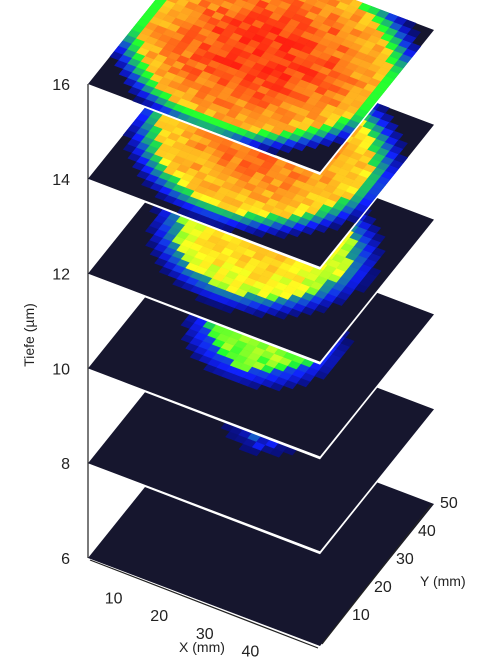 This screenshot has width=485, height=661. What do you see at coordinates (61, 180) in the screenshot?
I see `z-tick-label: 14` at bounding box center [61, 180].